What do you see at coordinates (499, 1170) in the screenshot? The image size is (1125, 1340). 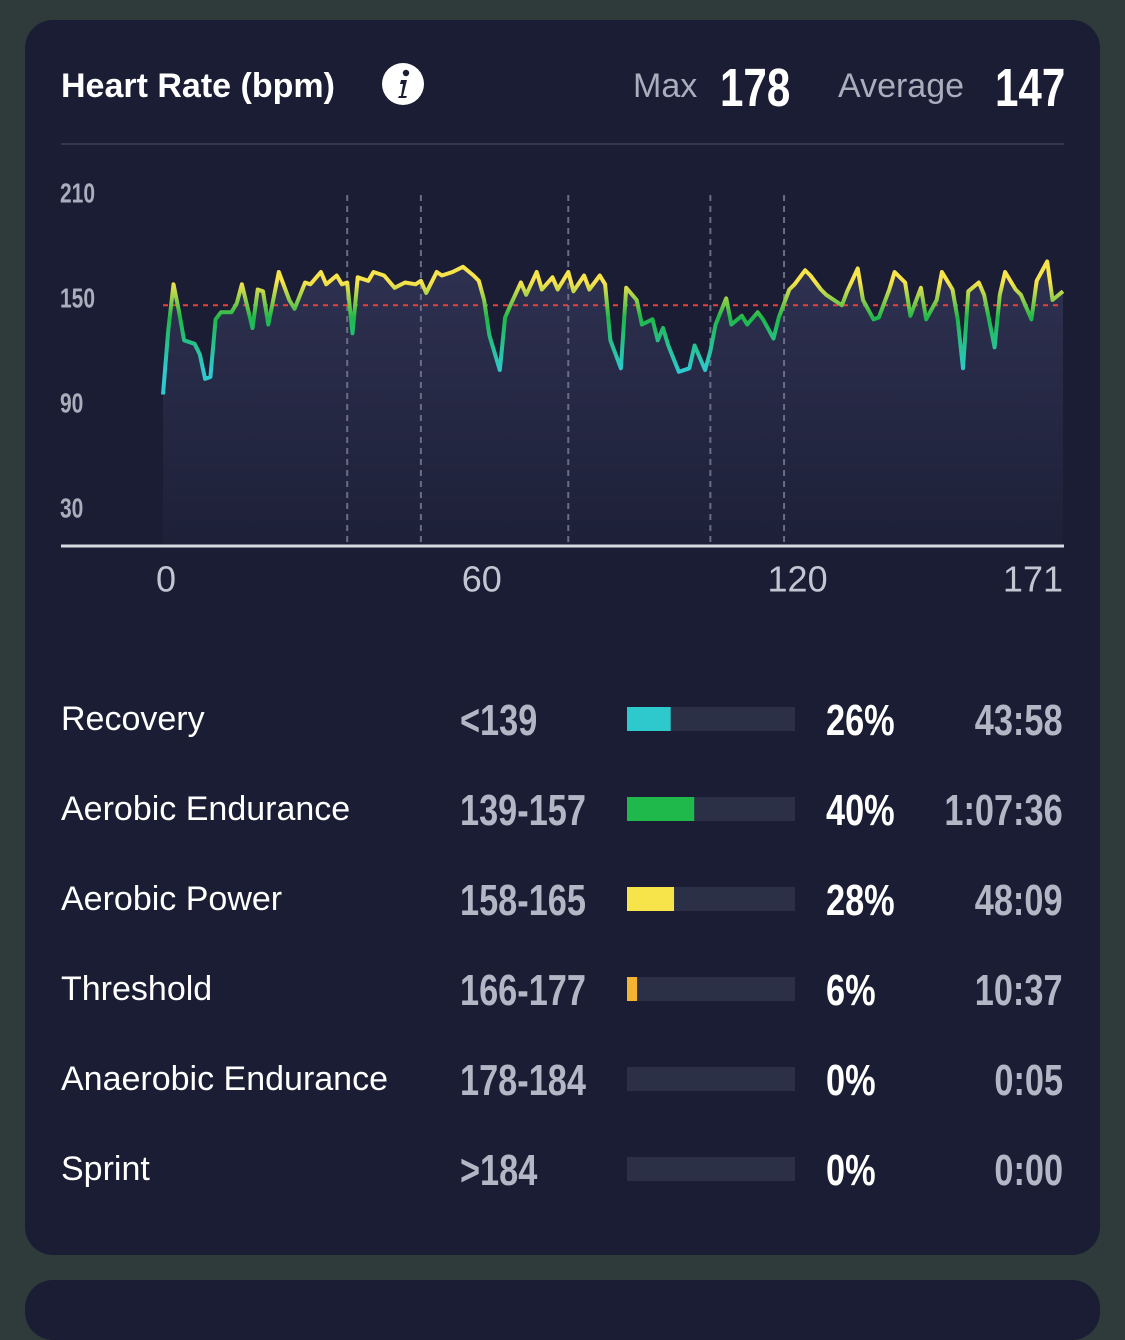 I see `zone-range-text: >184` at bounding box center [499, 1170].